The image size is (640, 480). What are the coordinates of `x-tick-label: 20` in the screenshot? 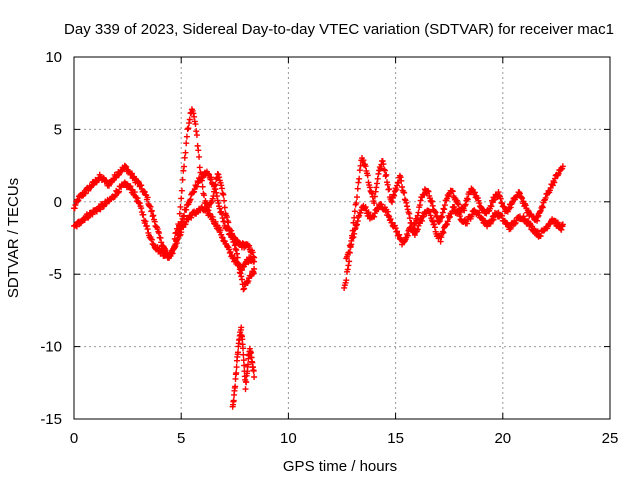 It's located at (502, 438).